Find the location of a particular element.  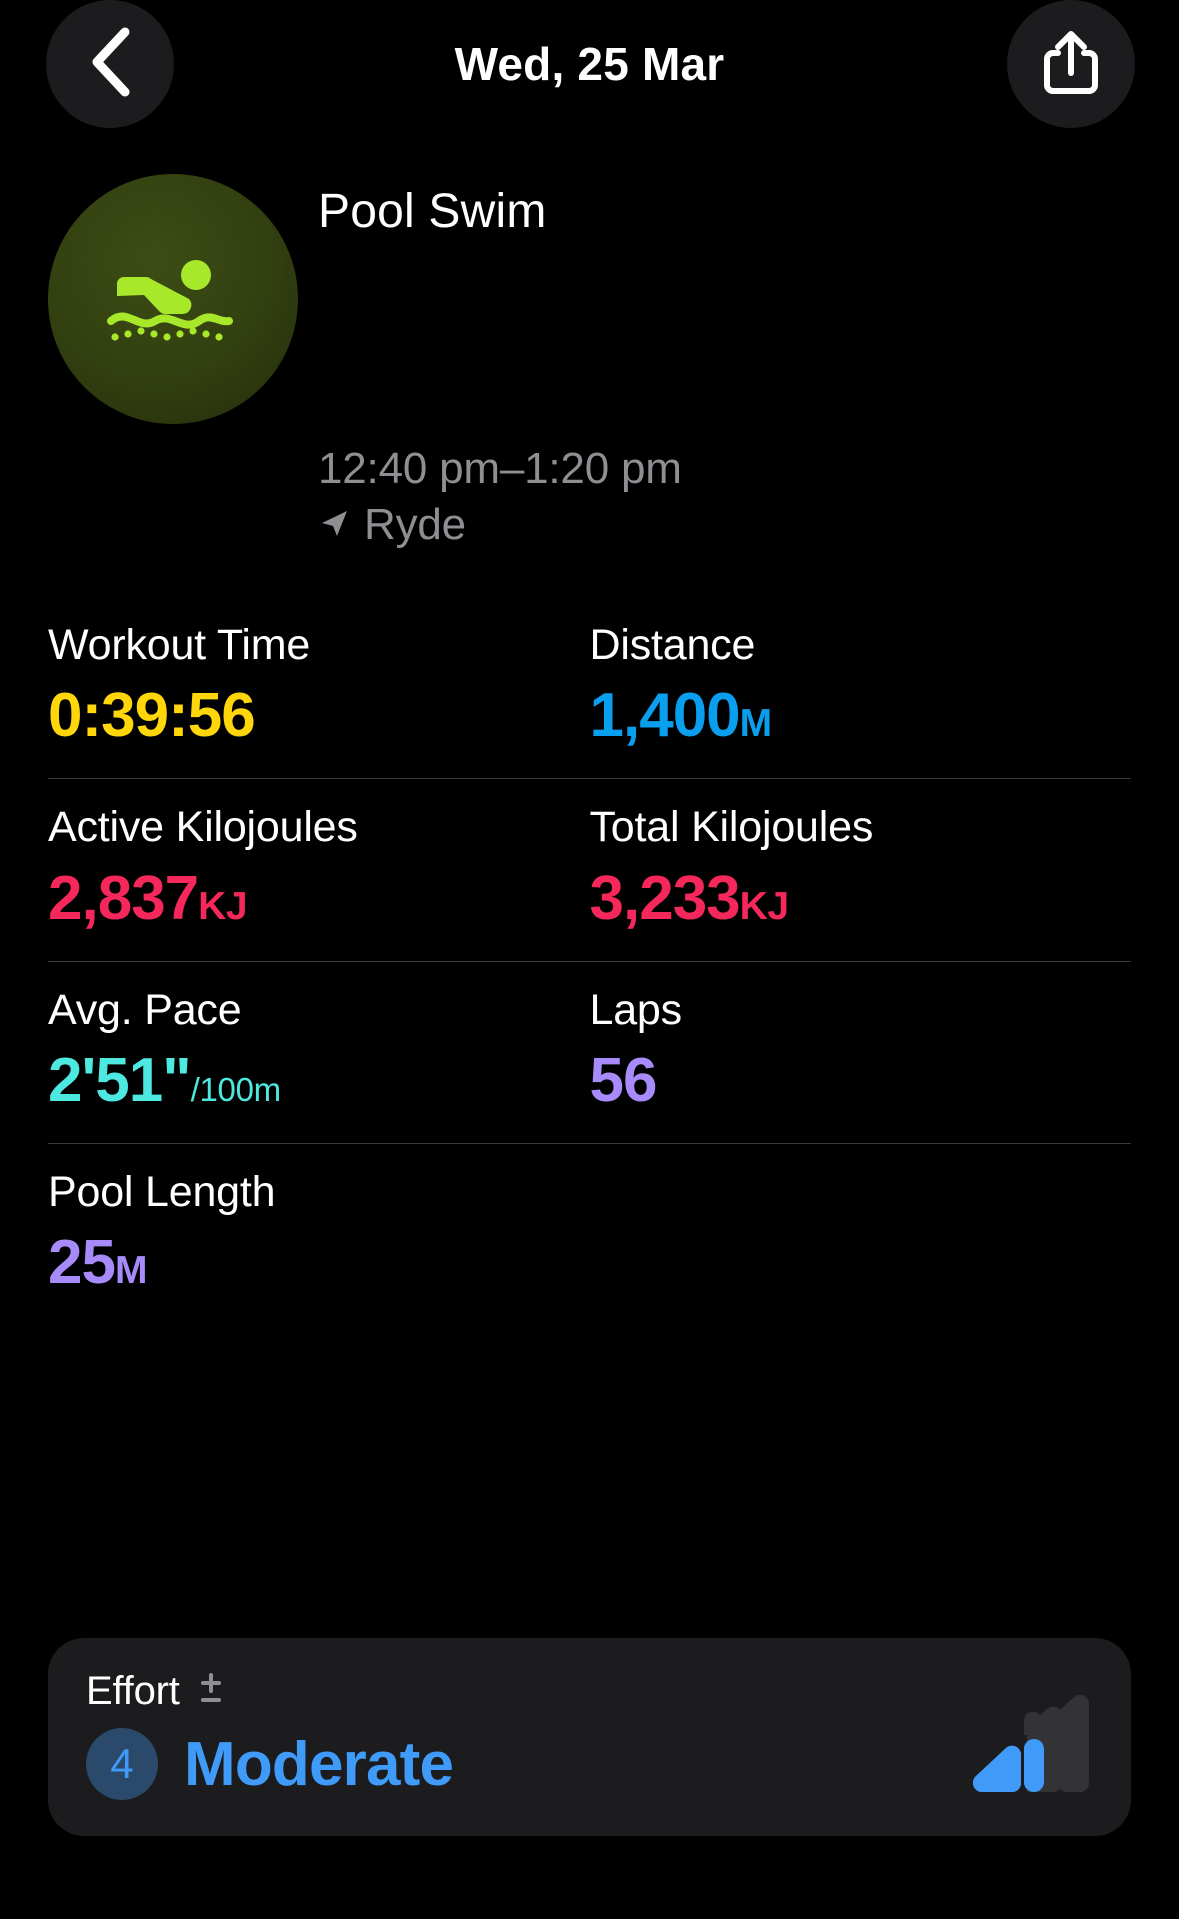

page-title: Wed, 25 Mar is located at coordinates (589, 64).